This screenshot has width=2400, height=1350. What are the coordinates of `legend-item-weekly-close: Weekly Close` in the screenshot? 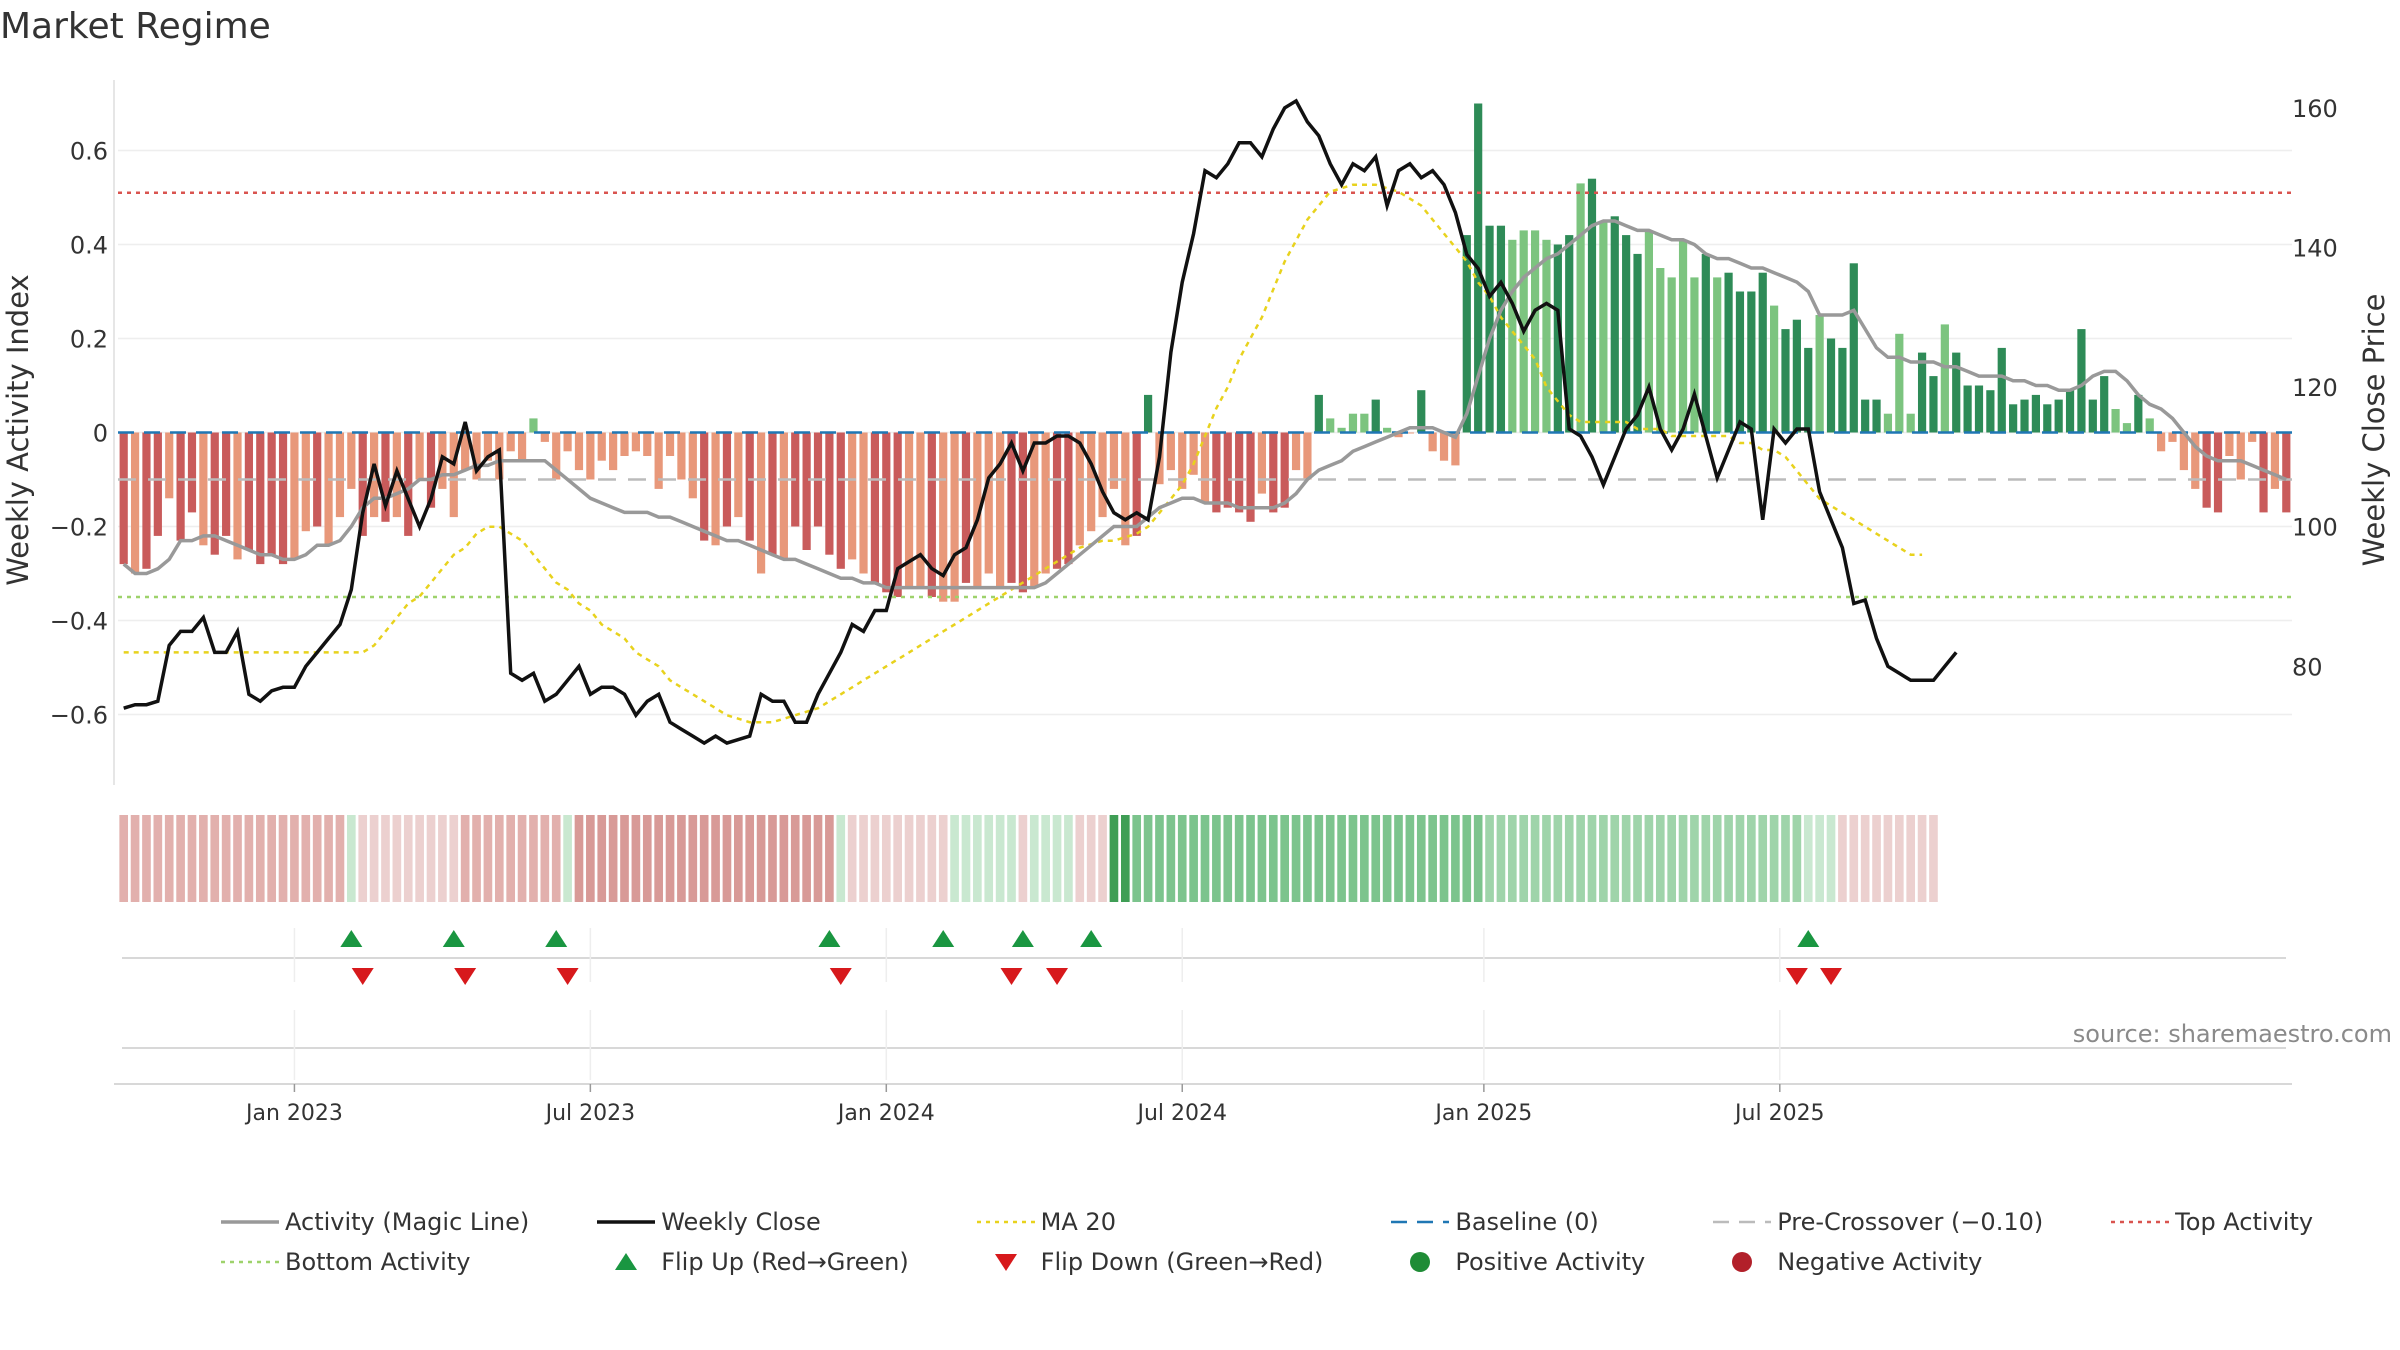 It's located at (775, 1222).